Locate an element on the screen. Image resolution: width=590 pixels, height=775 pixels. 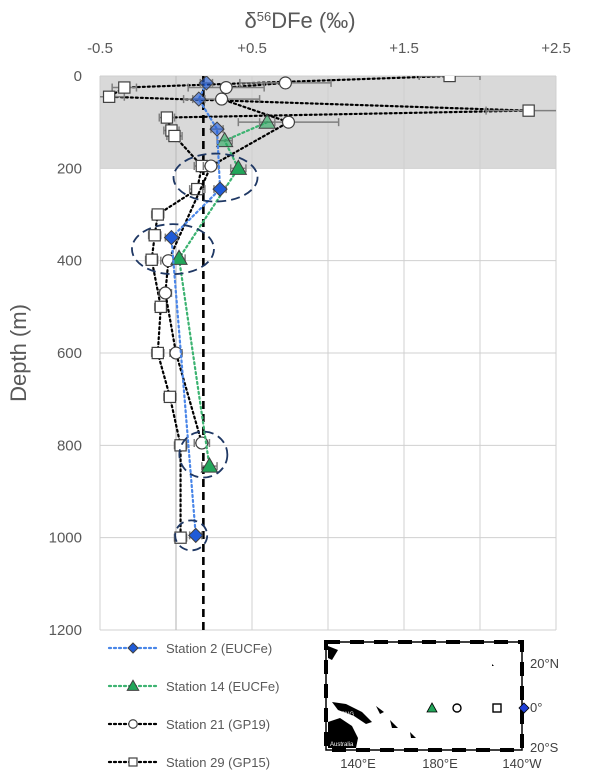
legend-label: Station 2 (EUCFe) is located at coordinates (219, 648).